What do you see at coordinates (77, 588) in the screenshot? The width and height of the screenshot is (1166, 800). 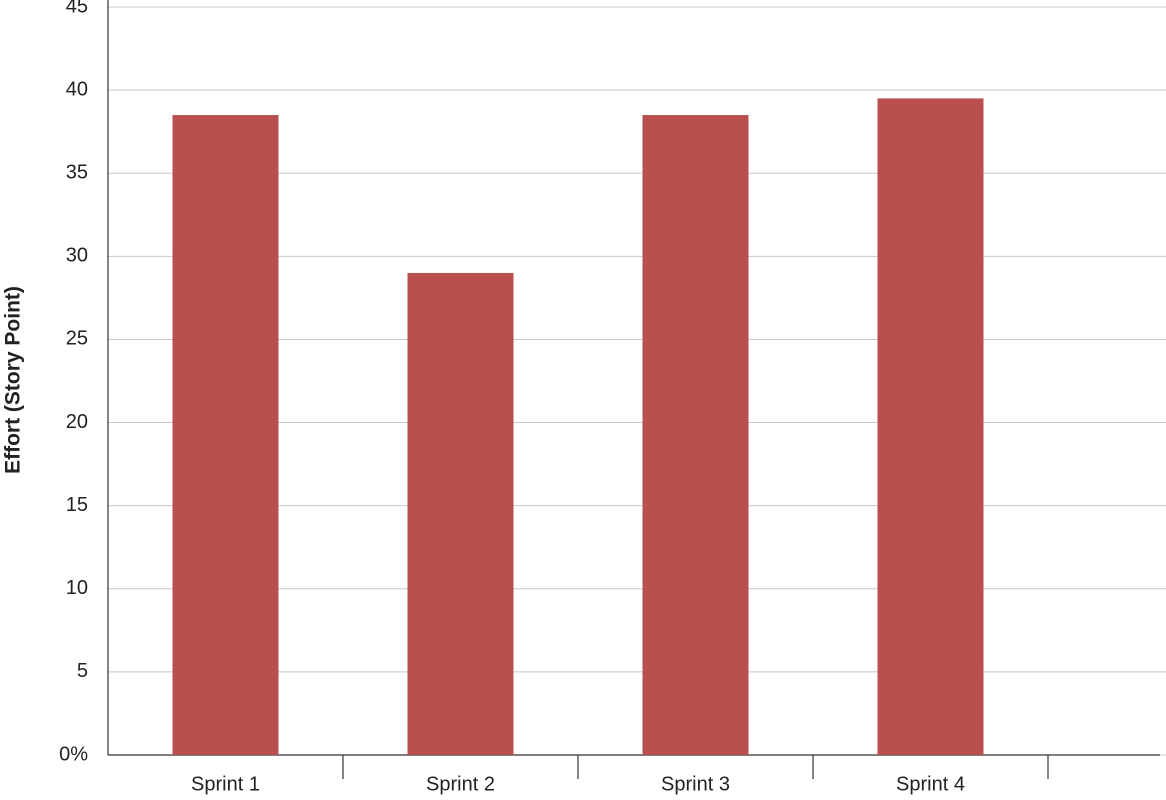 I see `y-tick-label: 10` at bounding box center [77, 588].